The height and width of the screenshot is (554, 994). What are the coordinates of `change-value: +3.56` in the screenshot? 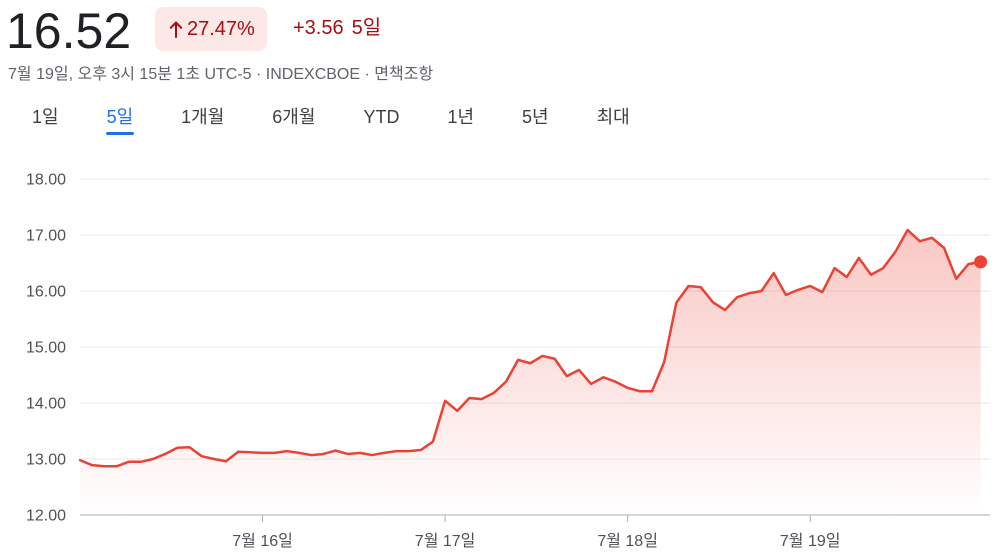 It's located at (318, 28).